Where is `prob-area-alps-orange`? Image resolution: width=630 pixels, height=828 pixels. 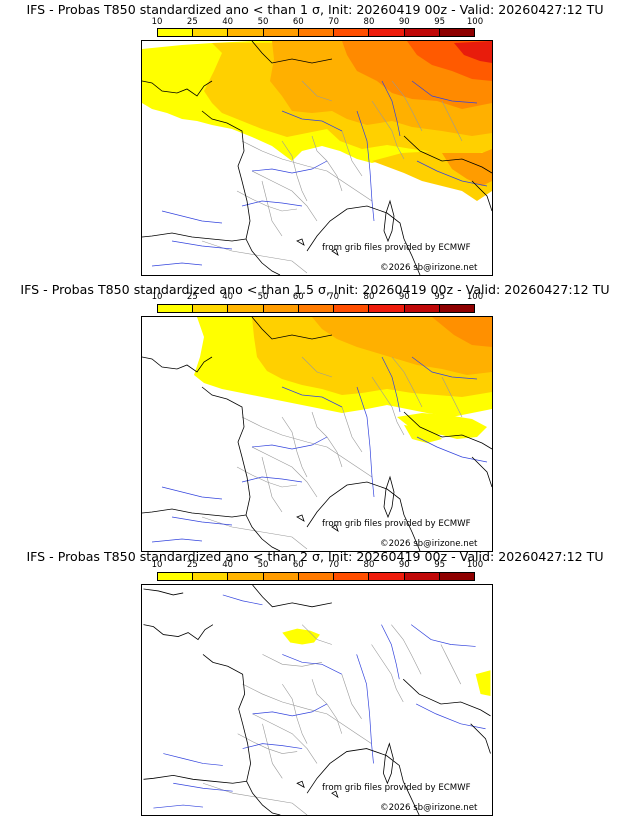 prob-area-alps-orange is located at coordinates (467, 167).